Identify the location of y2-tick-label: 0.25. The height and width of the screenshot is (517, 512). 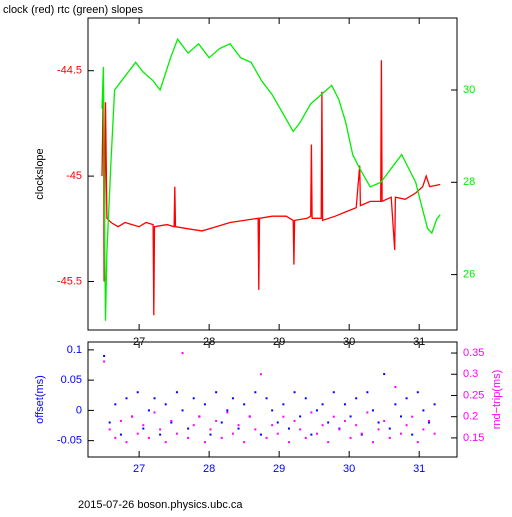
(473, 395).